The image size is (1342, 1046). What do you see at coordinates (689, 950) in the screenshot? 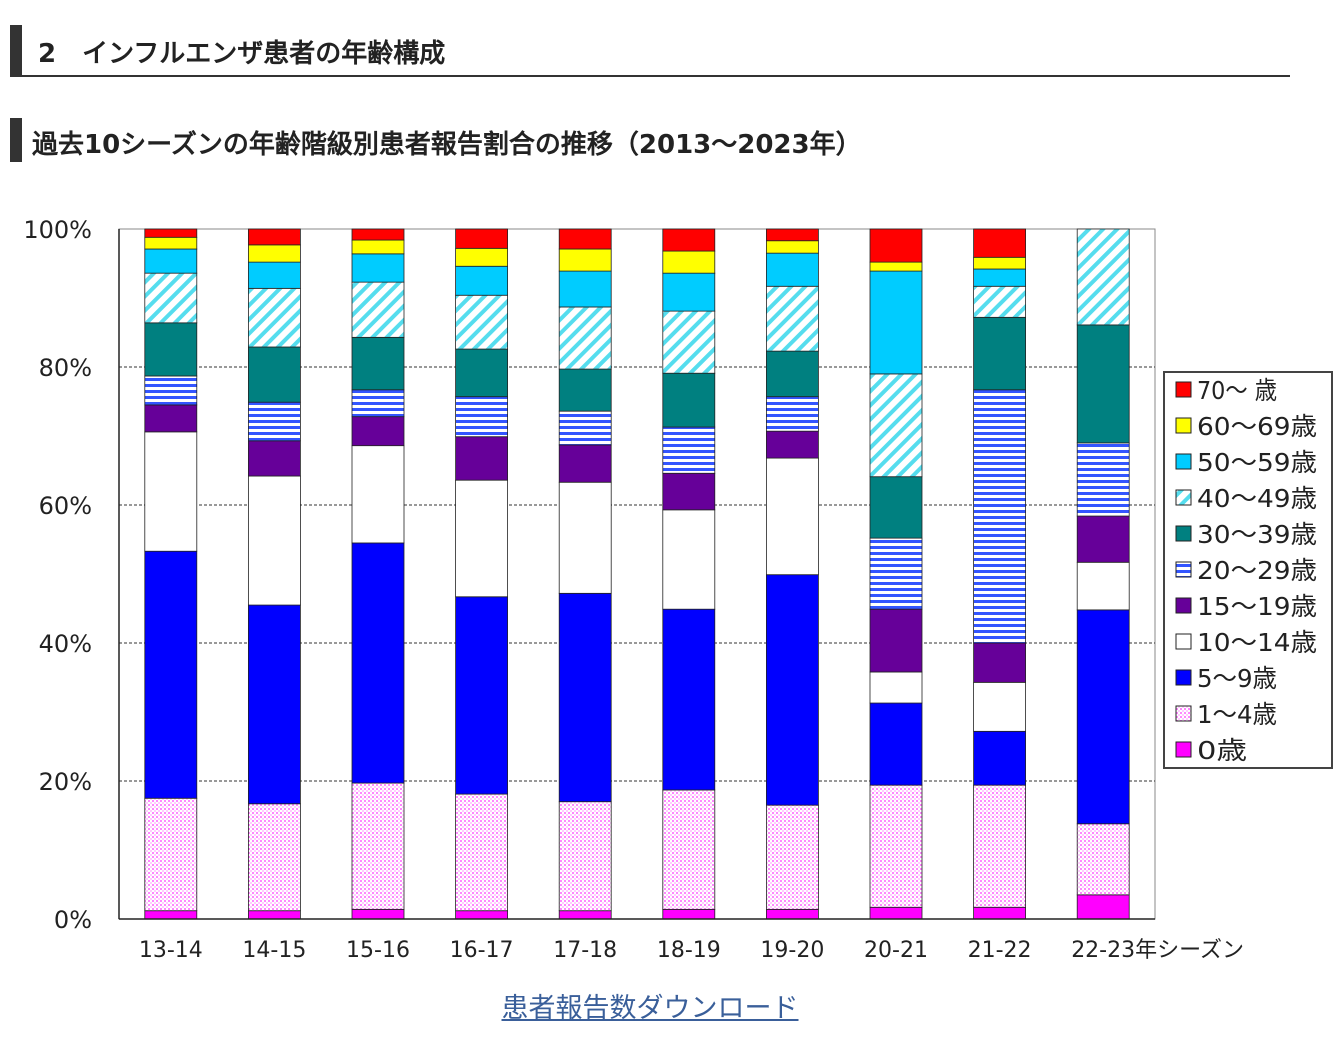
I see `x-tick-label: 18-19` at bounding box center [689, 950].